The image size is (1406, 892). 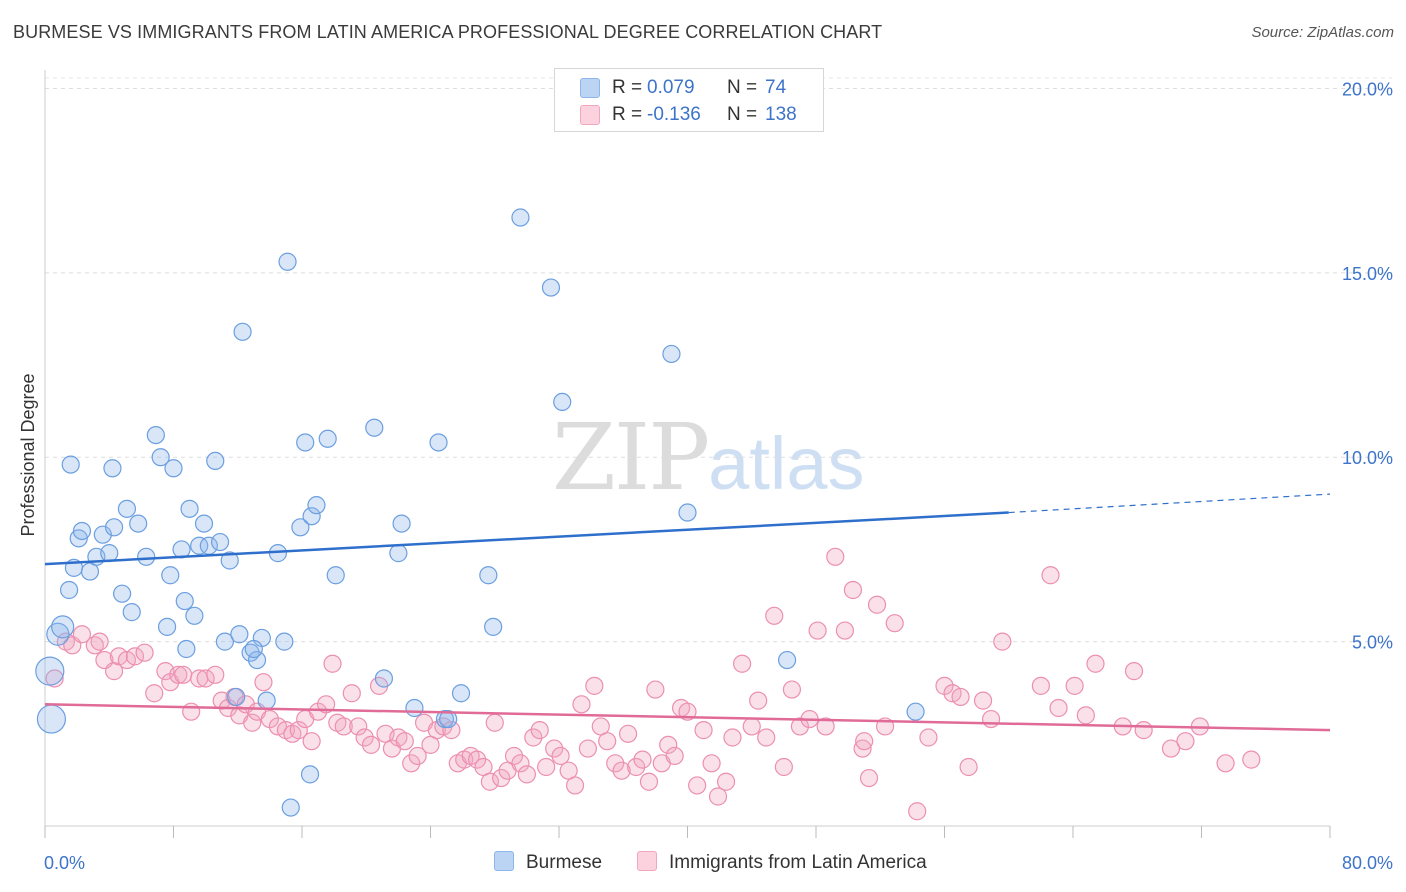 What do you see at coordinates (687, 717) in the screenshot?
I see `latin-trend-line` at bounding box center [687, 717].